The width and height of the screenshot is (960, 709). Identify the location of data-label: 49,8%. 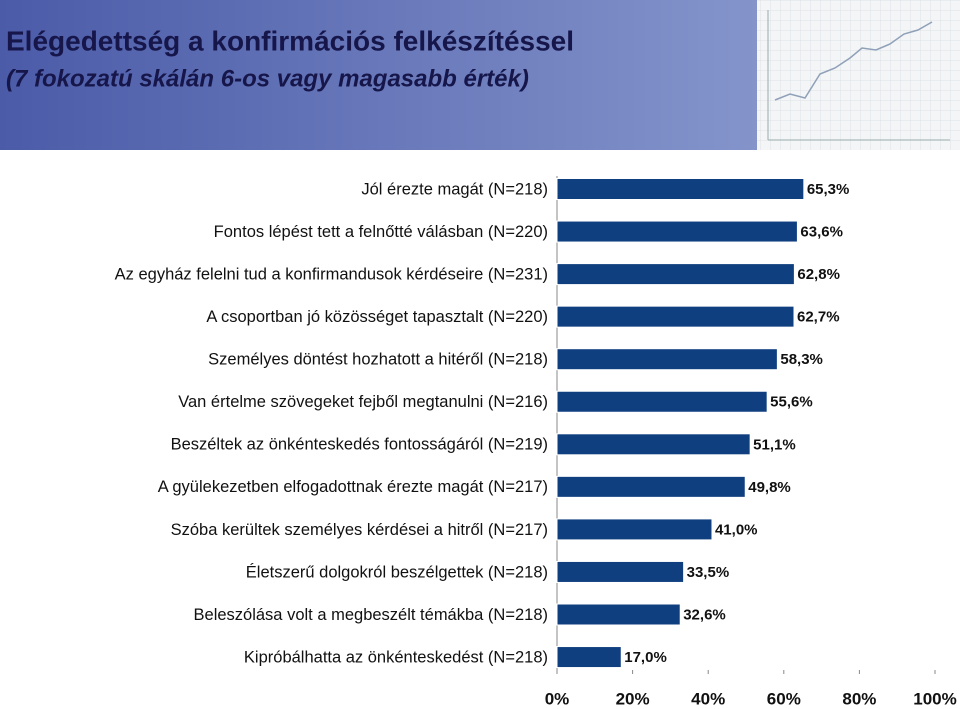
(769, 487).